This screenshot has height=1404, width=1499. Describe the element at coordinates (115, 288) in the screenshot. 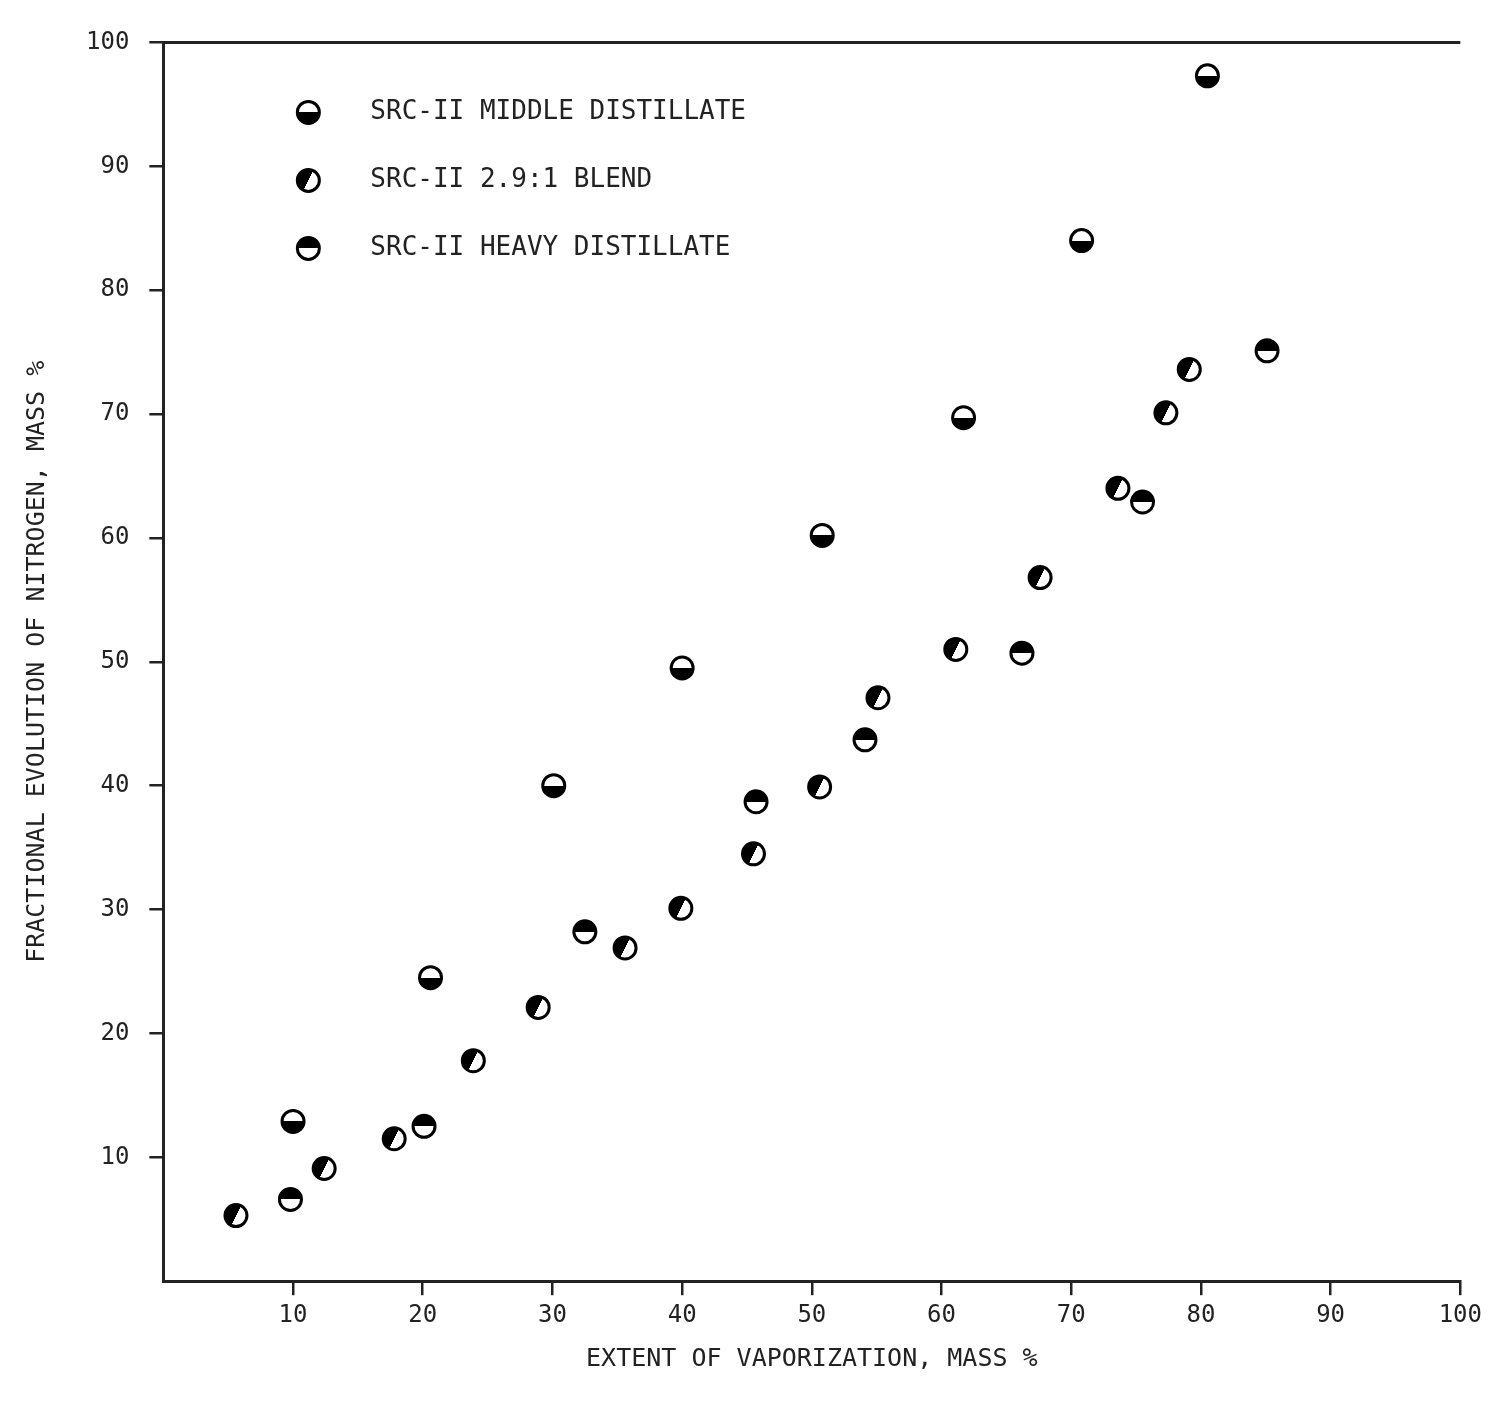

I see `y-tick-label: 80` at that location.